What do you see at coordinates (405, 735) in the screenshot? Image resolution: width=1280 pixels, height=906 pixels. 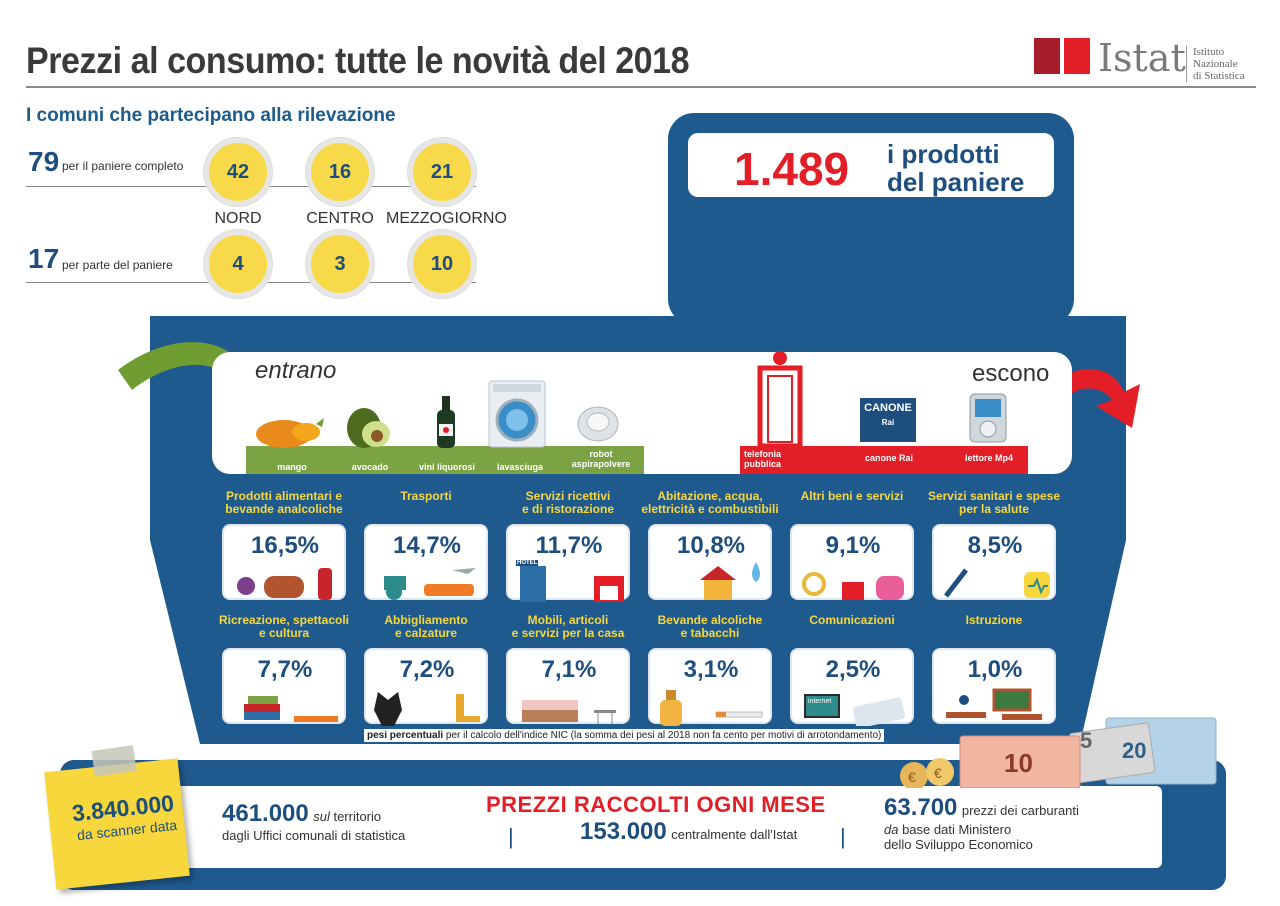 I see `weights-note-bold: pesi percentuali` at bounding box center [405, 735].